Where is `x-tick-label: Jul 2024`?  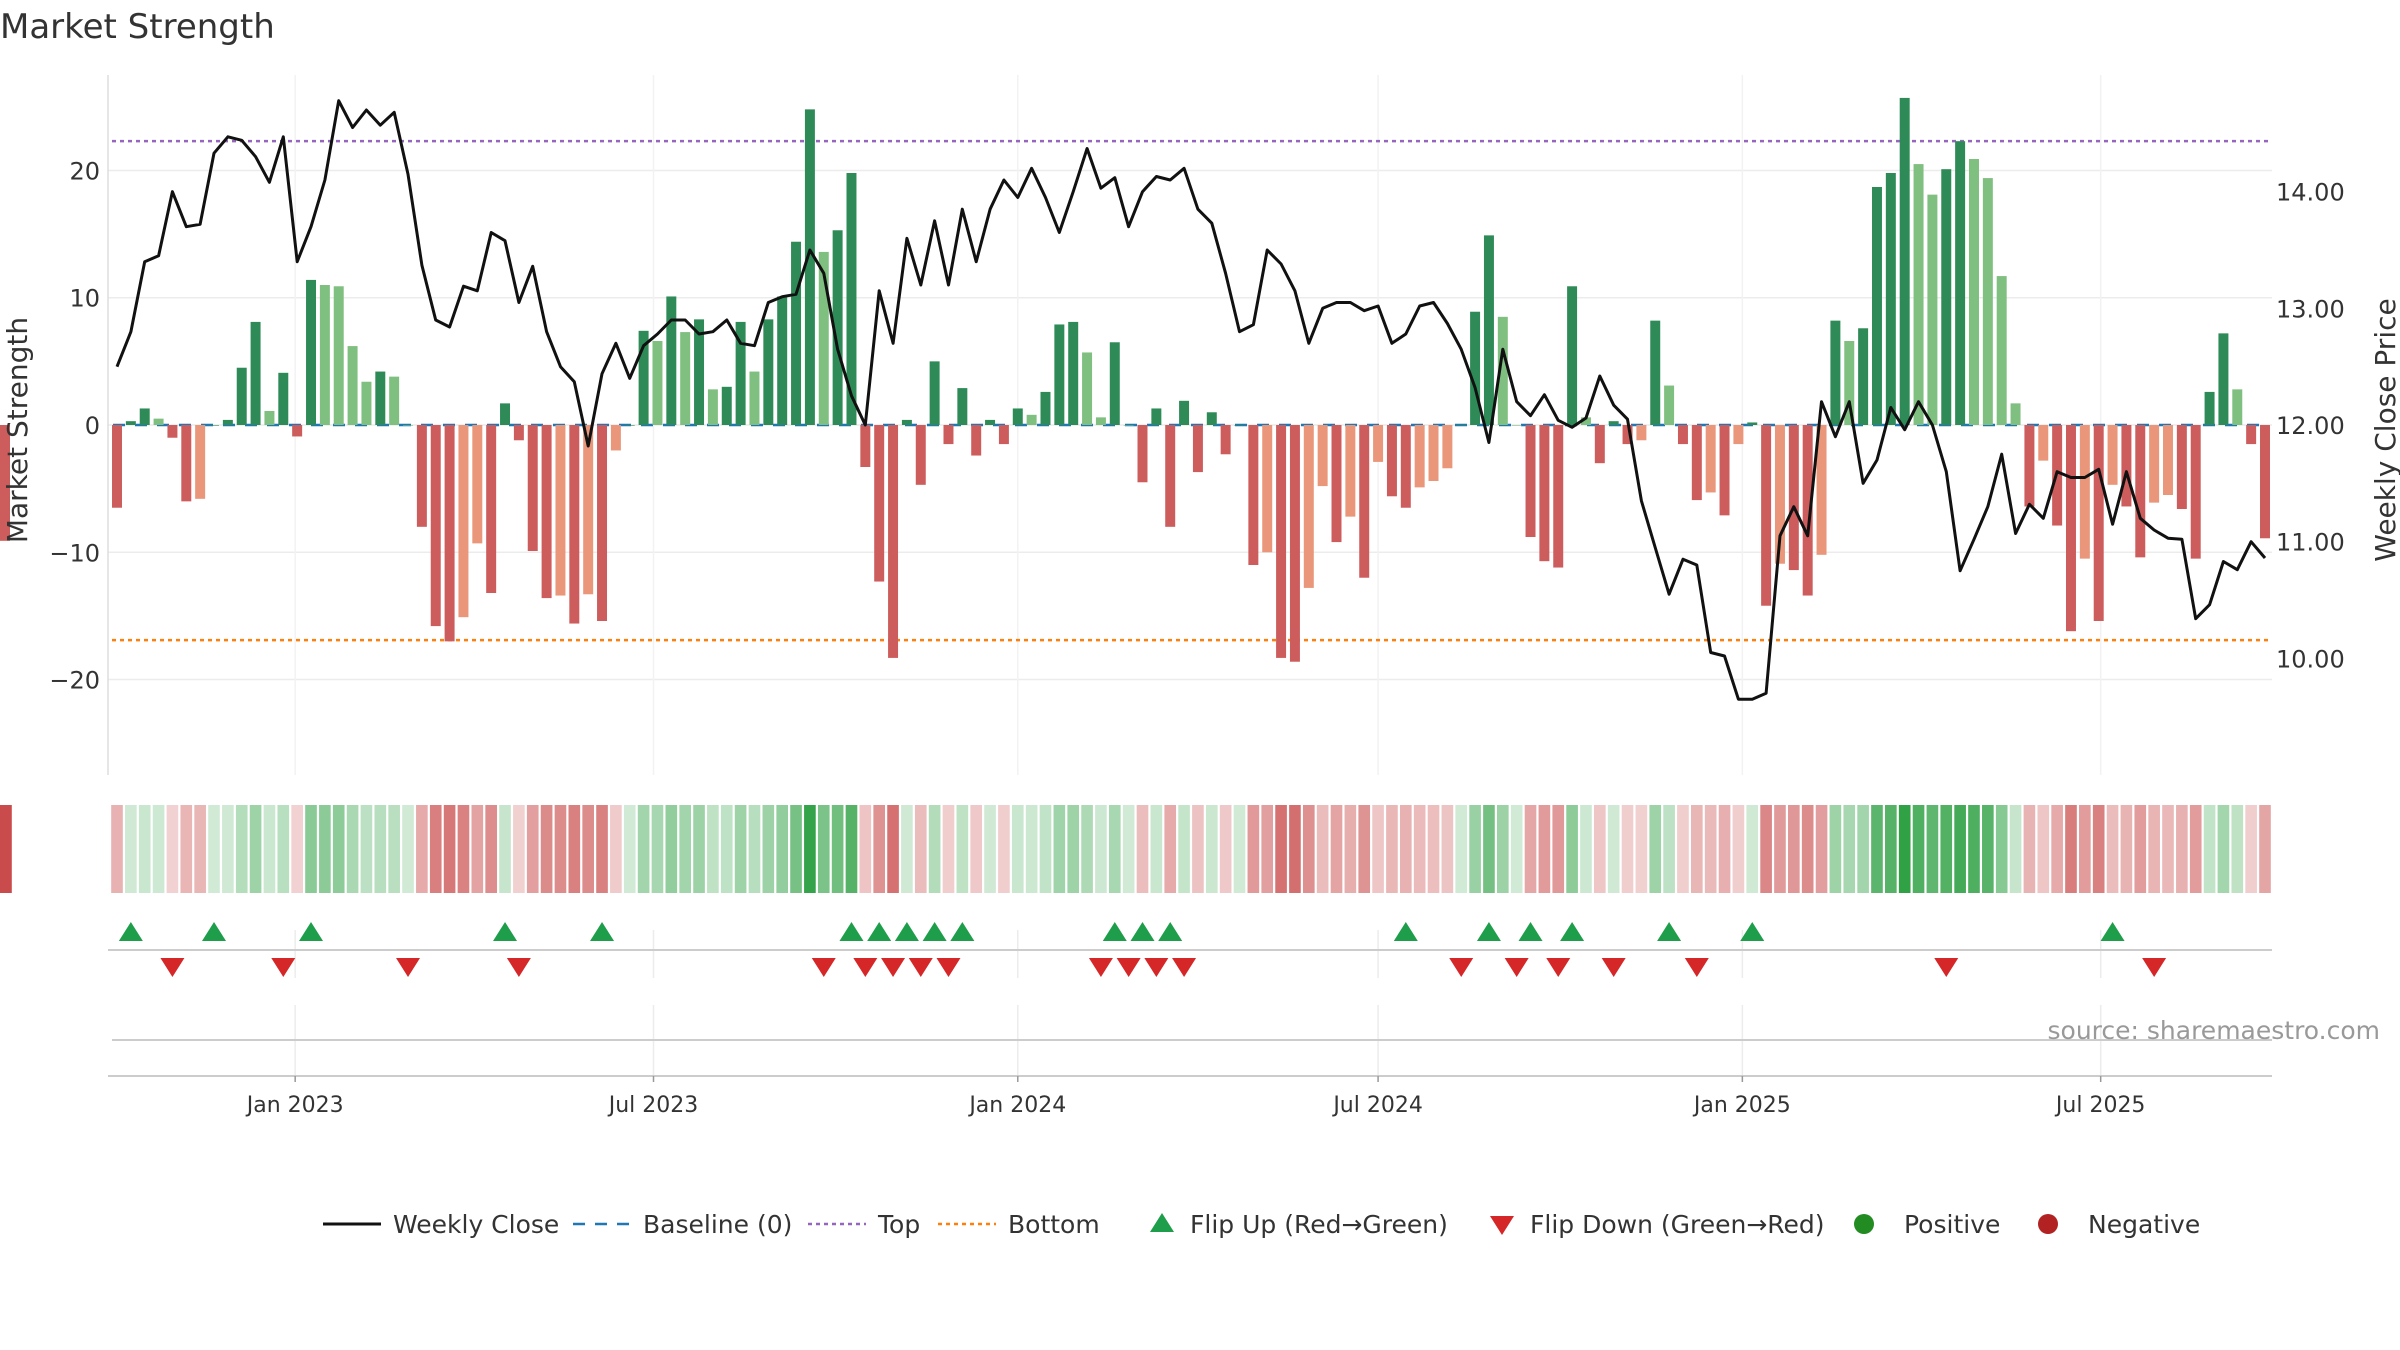
x-tick-label: Jul 2024 is located at coordinates (1377, 1105).